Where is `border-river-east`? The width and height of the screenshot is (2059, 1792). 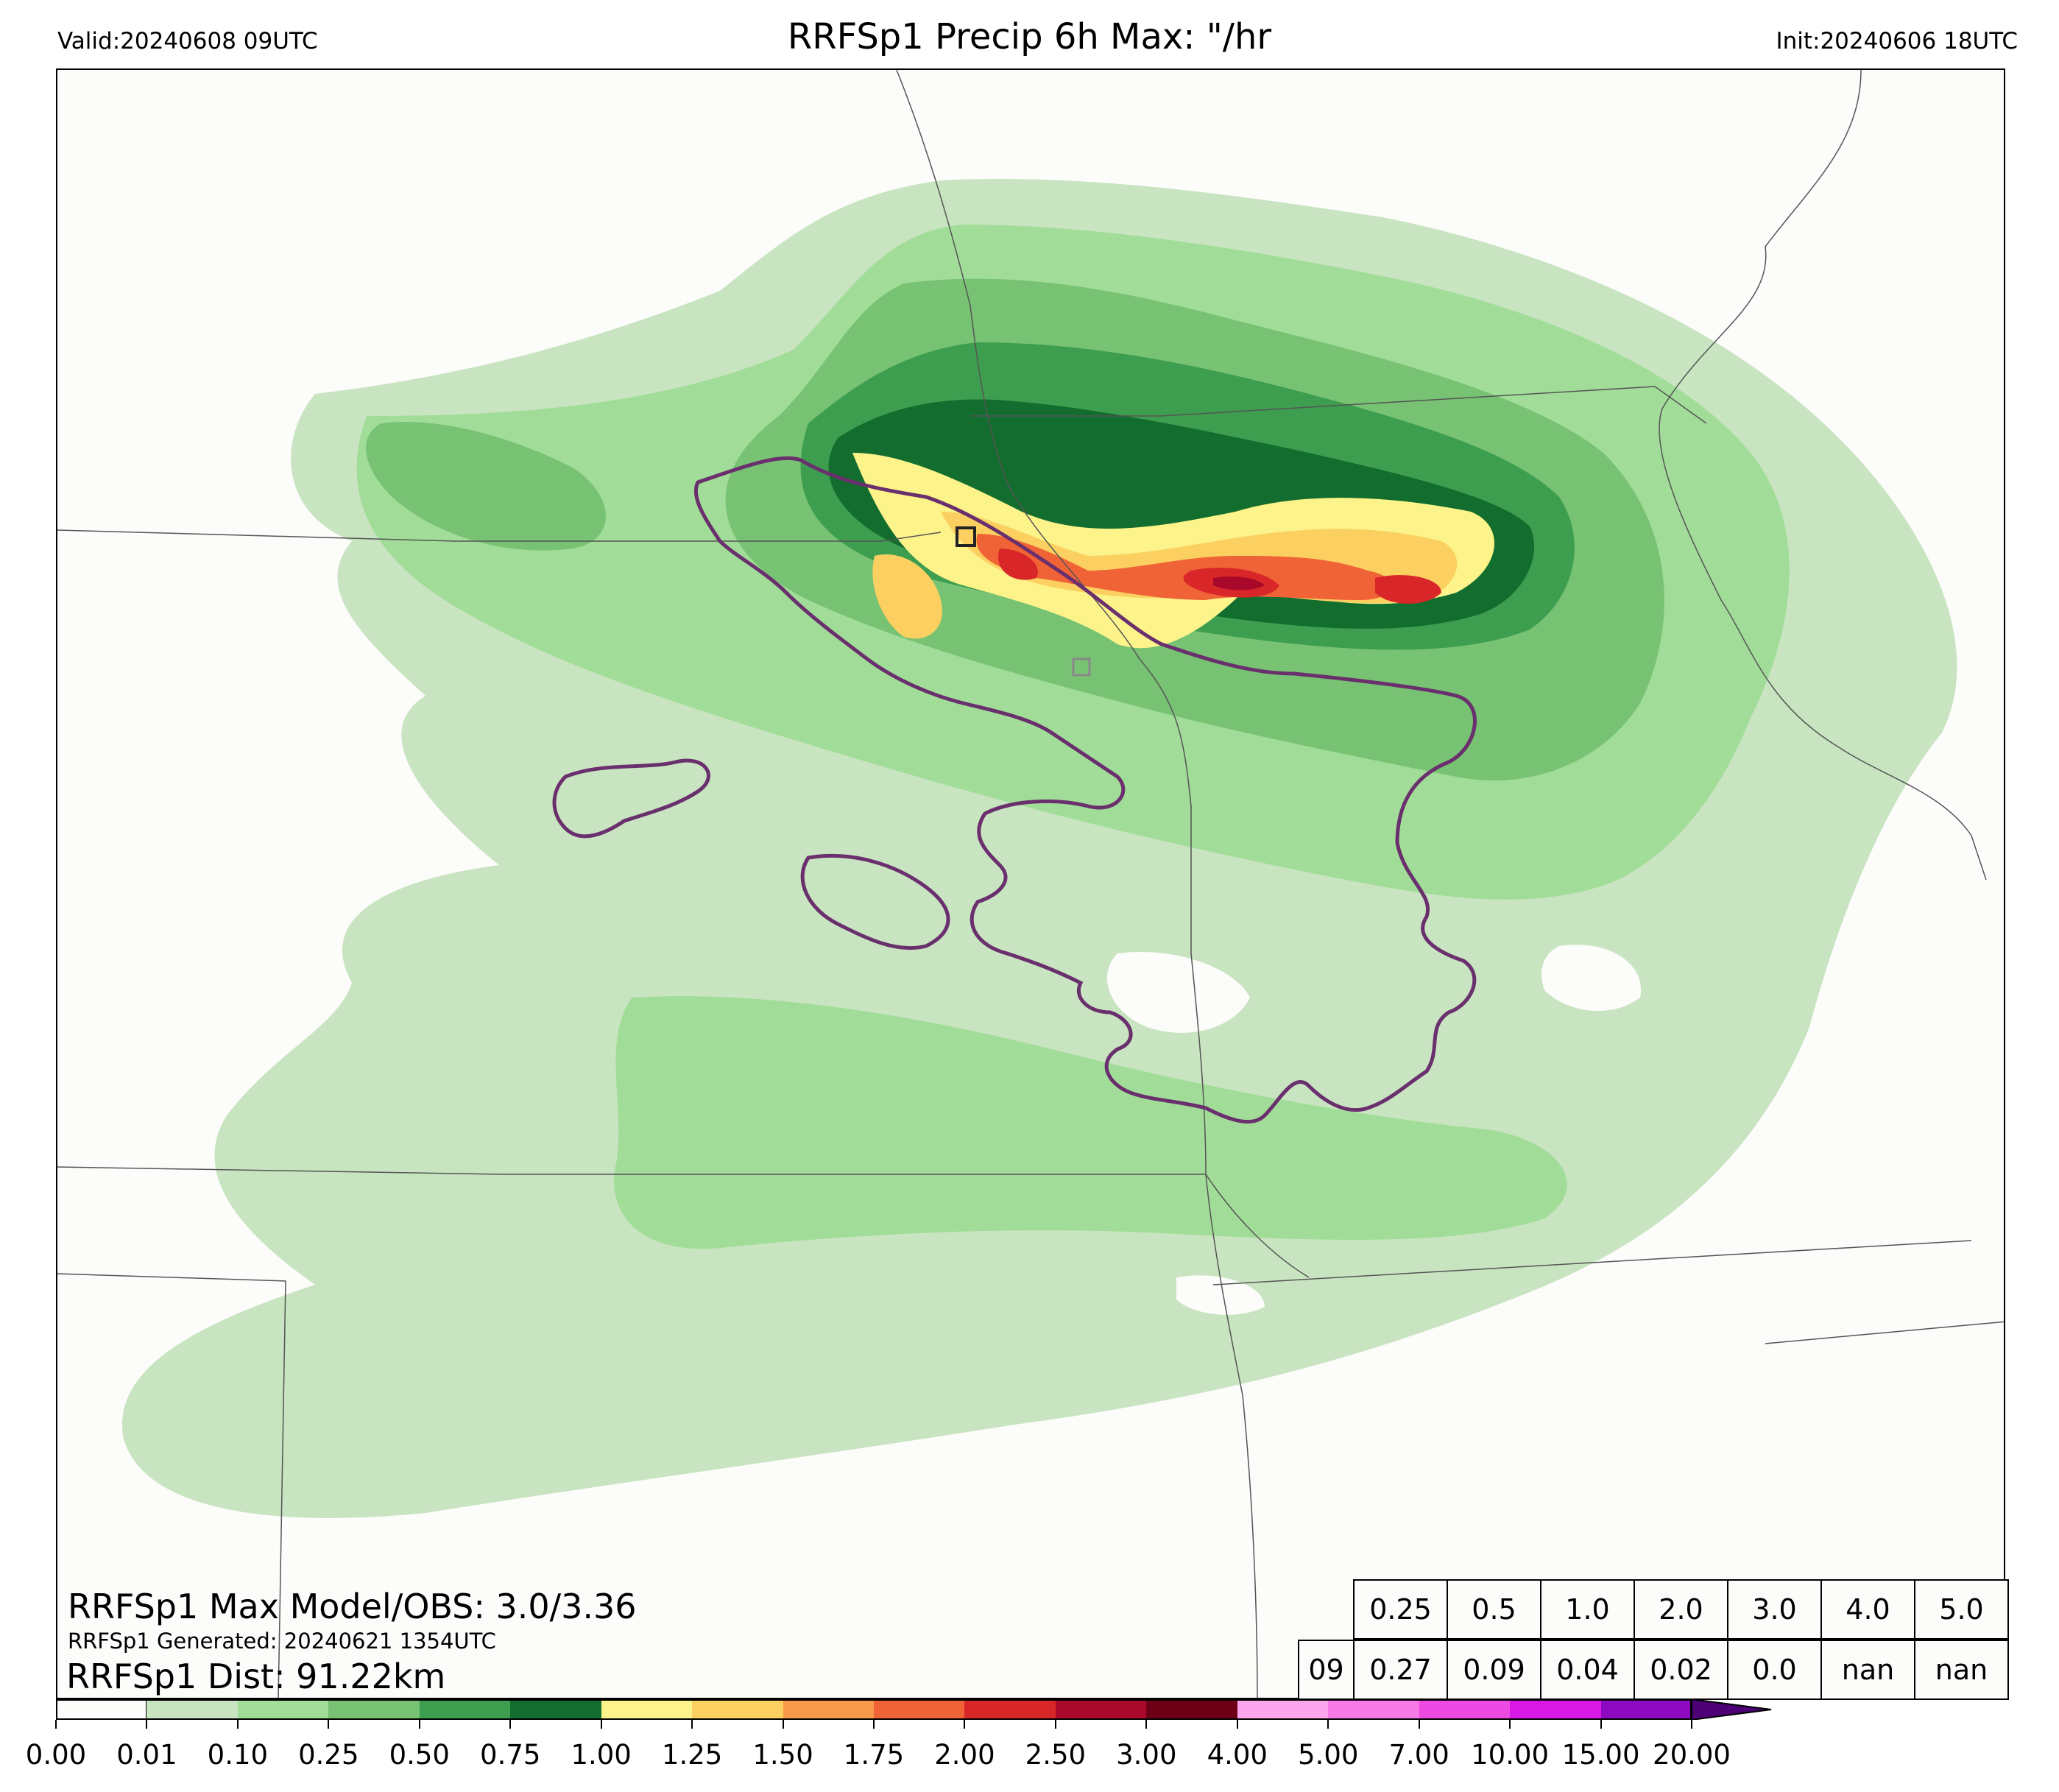
border-river-east is located at coordinates (1823, 476).